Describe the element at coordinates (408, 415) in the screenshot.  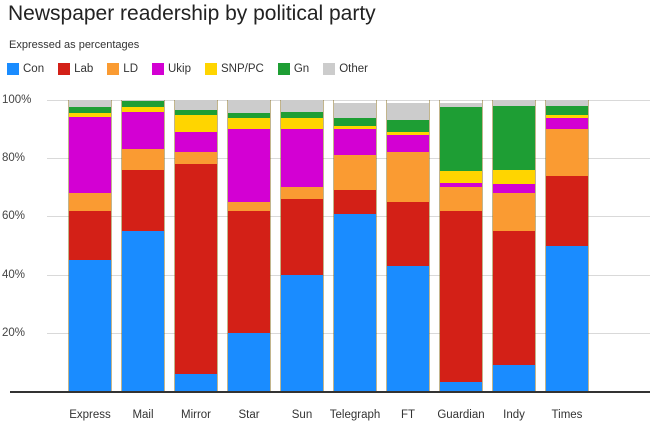
I see `x-axis-label-ft: FT` at that location.